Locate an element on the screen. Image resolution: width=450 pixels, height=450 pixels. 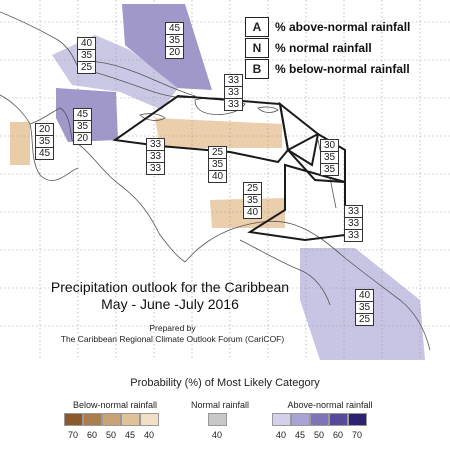
gulf-coast is located at coordinates (39, 137).